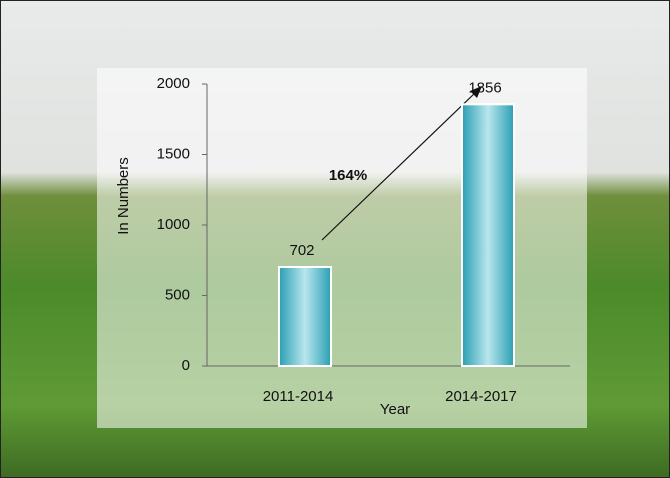 This screenshot has height=478, width=670. Describe the element at coordinates (123, 196) in the screenshot. I see `y-axis-label: In Numbers` at that location.